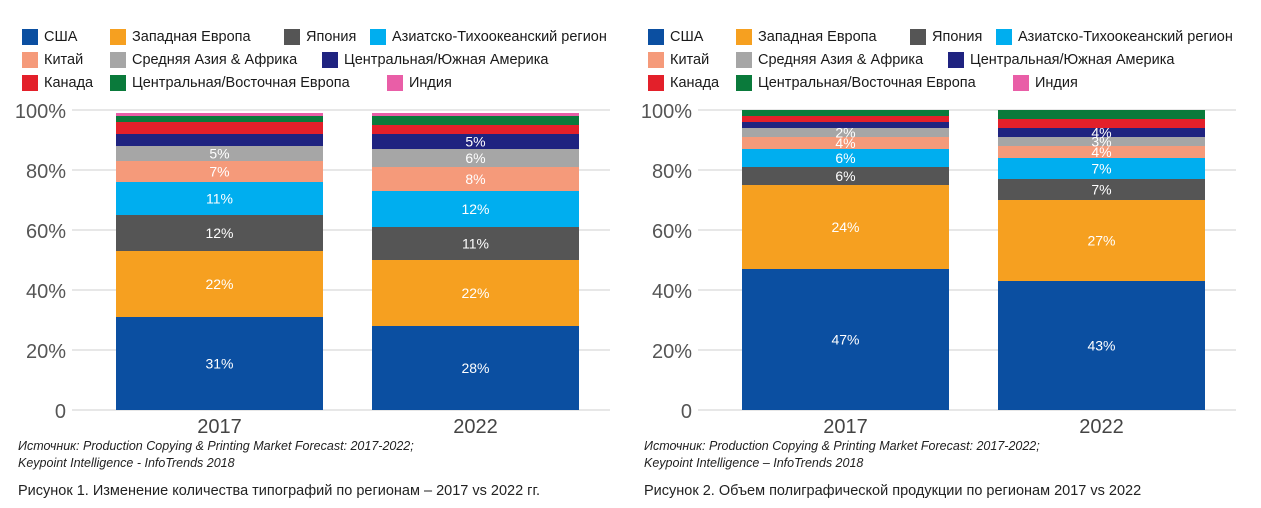  I want to click on legend-item: Индия, so click(1045, 83).